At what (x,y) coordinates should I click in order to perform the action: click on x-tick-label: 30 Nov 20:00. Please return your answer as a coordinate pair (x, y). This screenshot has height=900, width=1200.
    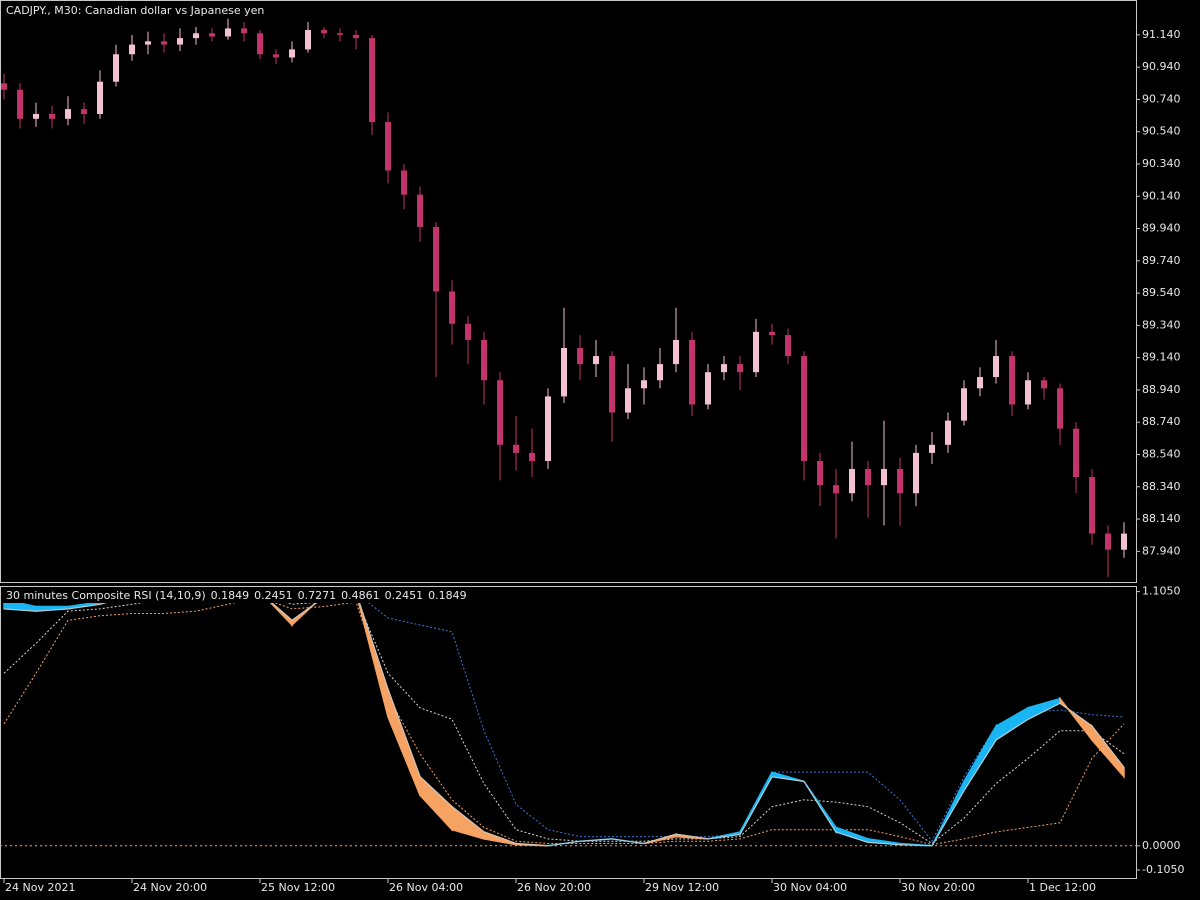
    Looking at the image, I should click on (938, 887).